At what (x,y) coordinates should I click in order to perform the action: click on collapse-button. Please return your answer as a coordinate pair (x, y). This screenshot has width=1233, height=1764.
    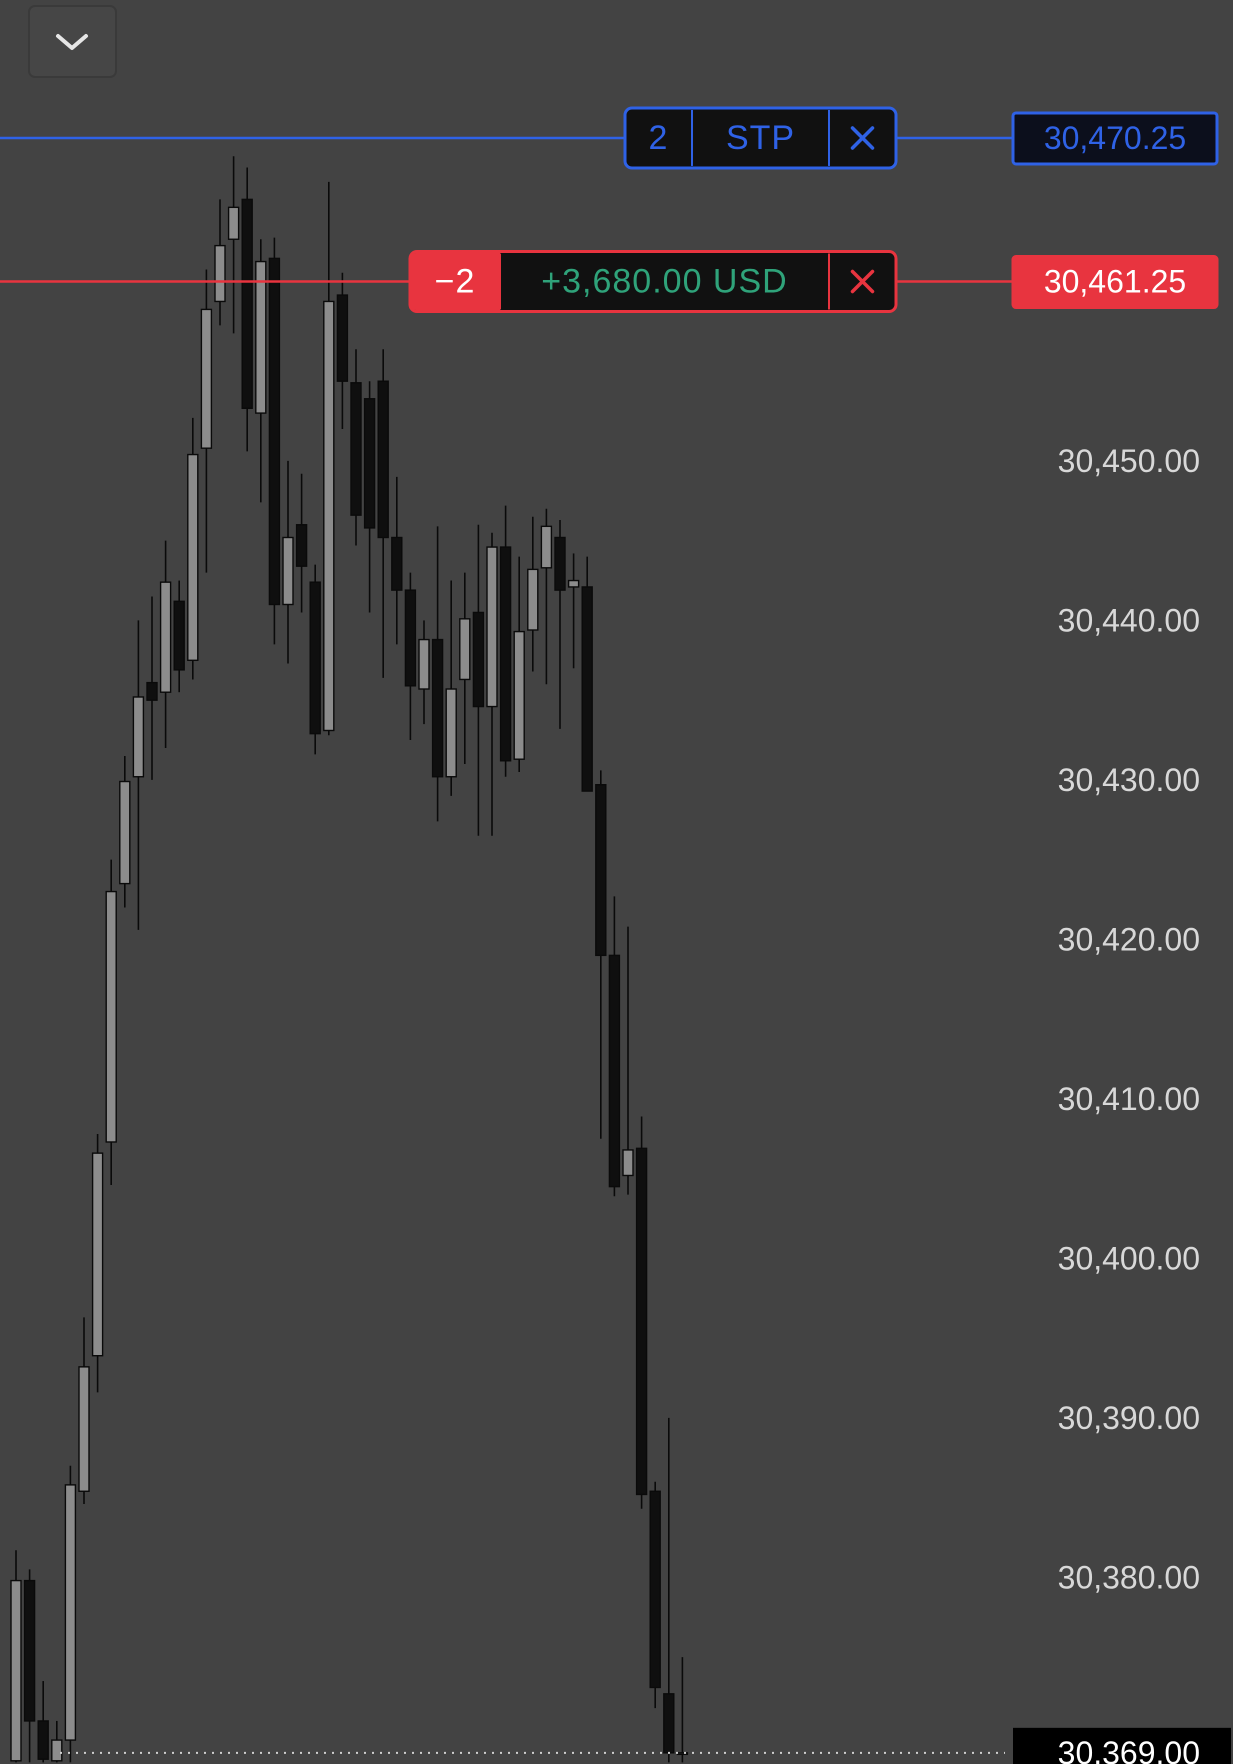
    Looking at the image, I should click on (72, 41).